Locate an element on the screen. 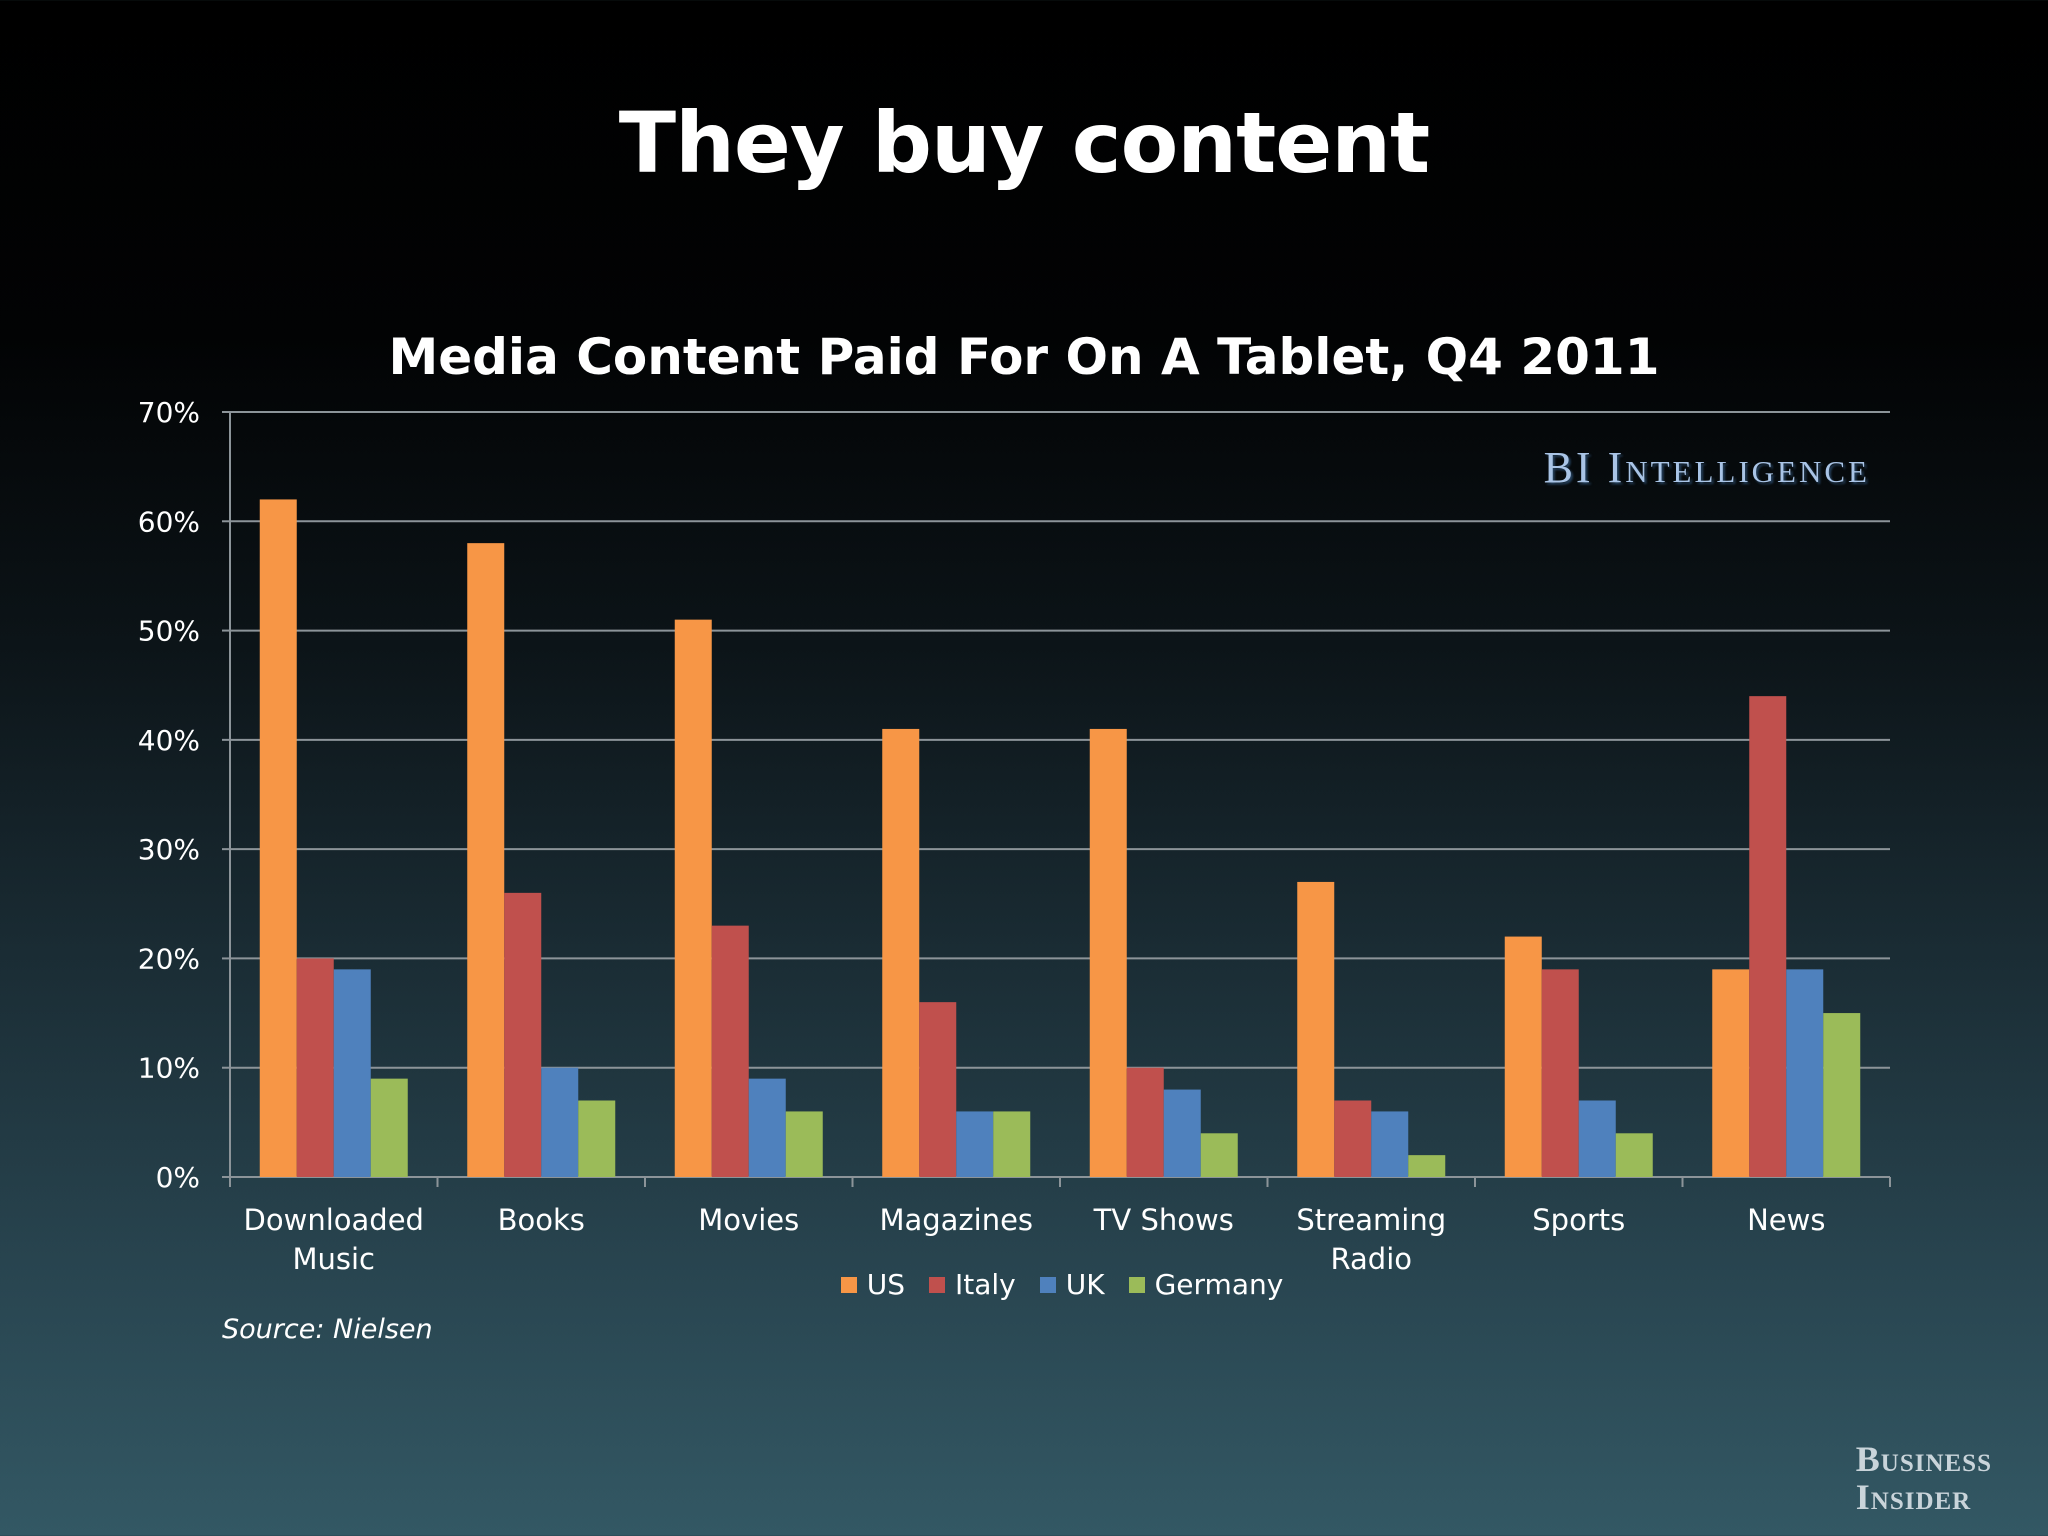 The width and height of the screenshot is (2048, 1536). chart-legend: US Italy UK Germany is located at coordinates (1024, 1284).